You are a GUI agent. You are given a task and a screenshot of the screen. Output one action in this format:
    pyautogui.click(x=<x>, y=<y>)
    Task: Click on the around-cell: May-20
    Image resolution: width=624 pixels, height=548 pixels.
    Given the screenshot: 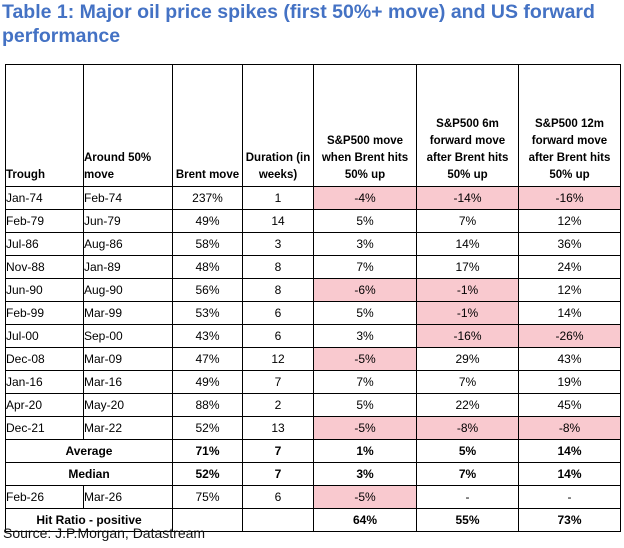 What is the action you would take?
    pyautogui.click(x=128, y=405)
    